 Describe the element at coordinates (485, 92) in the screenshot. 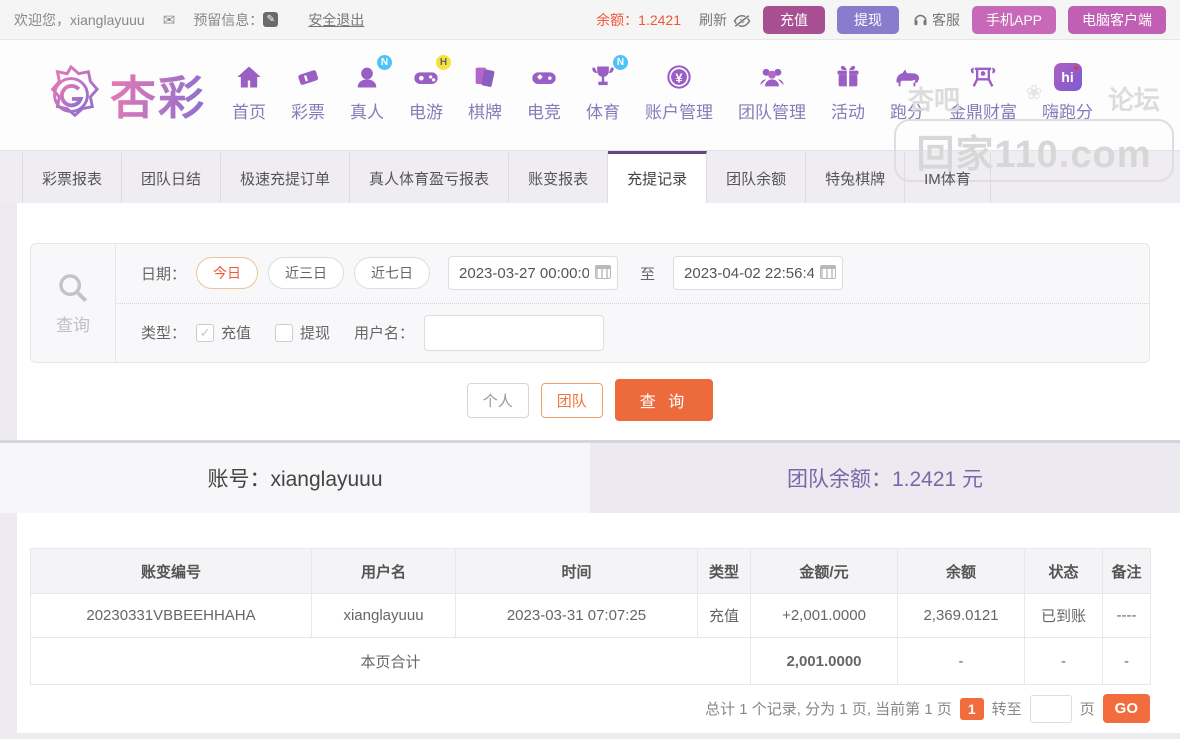

I see `nav-item-boardcards: 棋牌` at that location.